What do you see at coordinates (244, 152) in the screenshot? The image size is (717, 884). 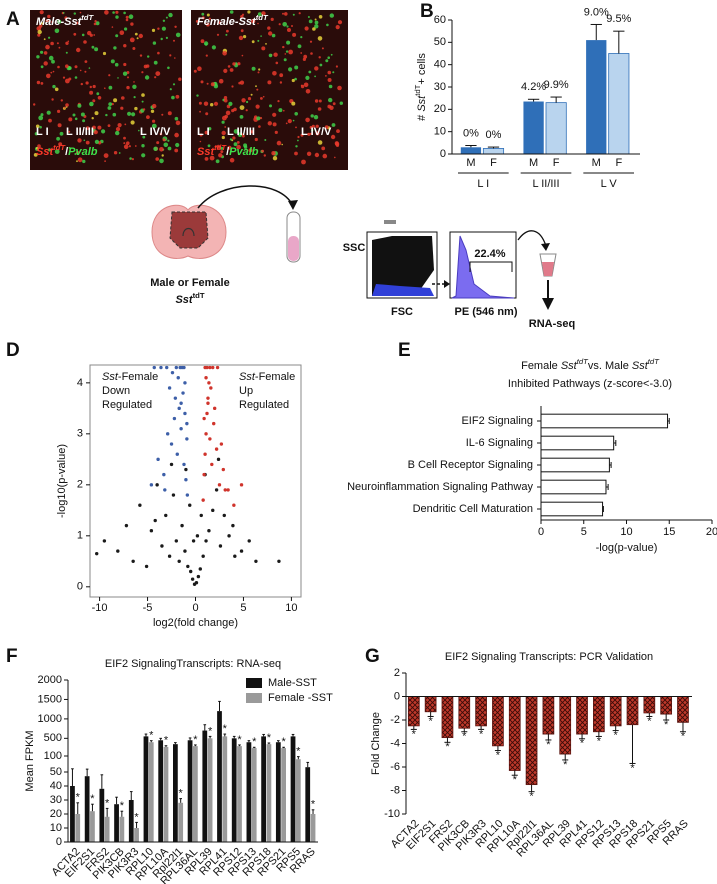 I see `text-run: Pvalb` at bounding box center [244, 152].